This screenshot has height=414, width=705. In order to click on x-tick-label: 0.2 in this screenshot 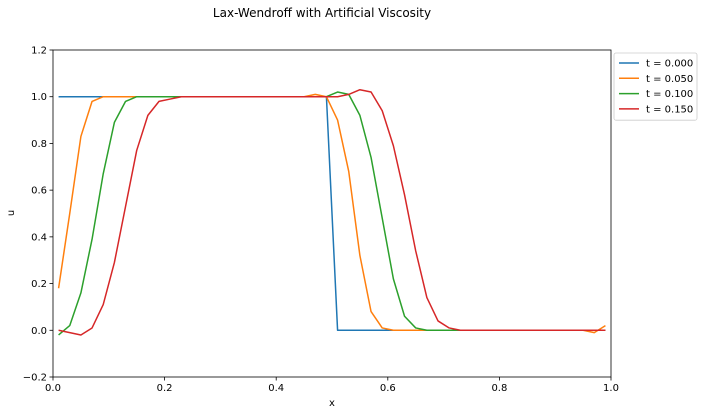, I will do `click(165, 388)`.